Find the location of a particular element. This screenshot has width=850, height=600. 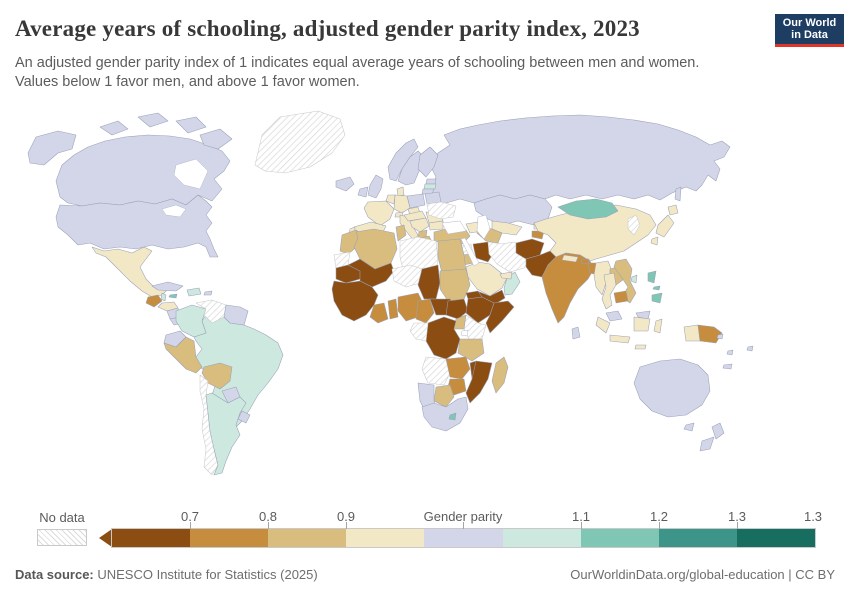

country-japan-kyushu is located at coordinates (654, 241).